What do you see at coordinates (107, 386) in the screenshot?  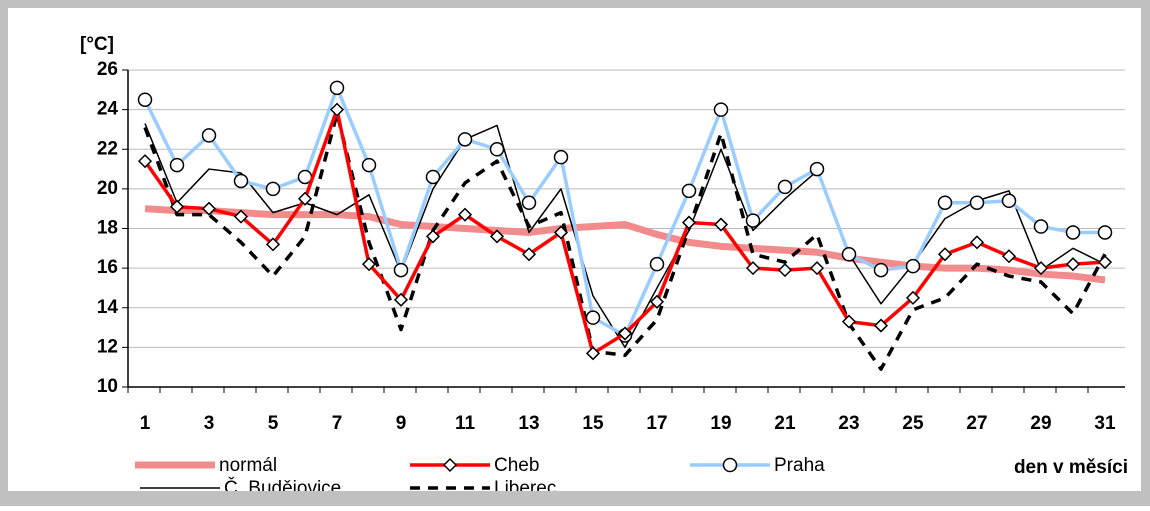 I see `y-tick-label: 10` at bounding box center [107, 386].